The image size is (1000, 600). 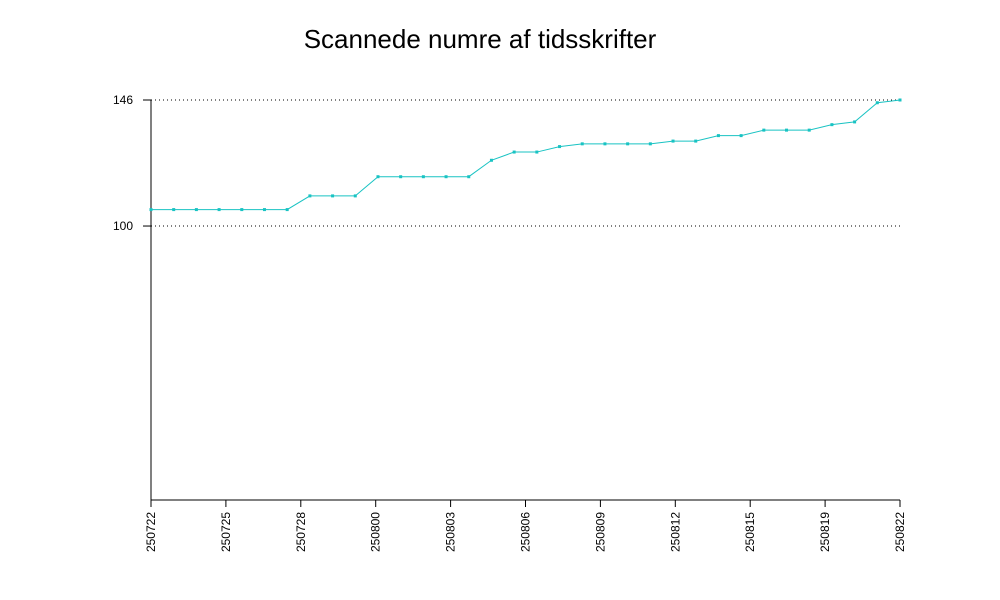 I want to click on x-tick-label-4: 250803, so click(x=451, y=532).